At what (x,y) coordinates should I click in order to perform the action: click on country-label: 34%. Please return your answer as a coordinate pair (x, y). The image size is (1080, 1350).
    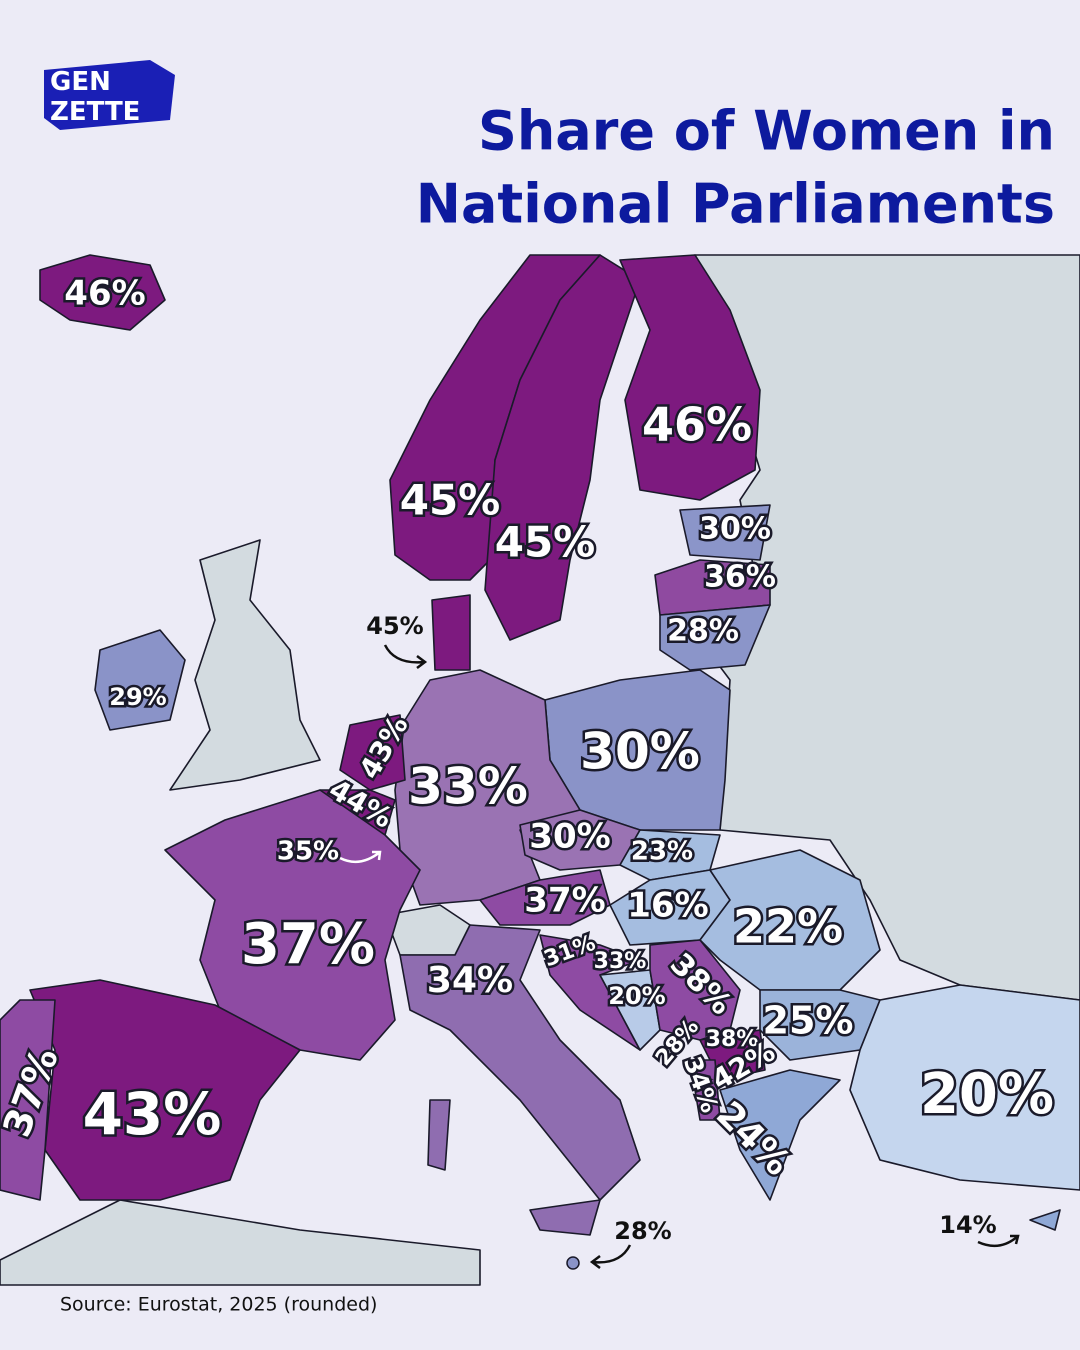
    Looking at the image, I should click on (470, 980).